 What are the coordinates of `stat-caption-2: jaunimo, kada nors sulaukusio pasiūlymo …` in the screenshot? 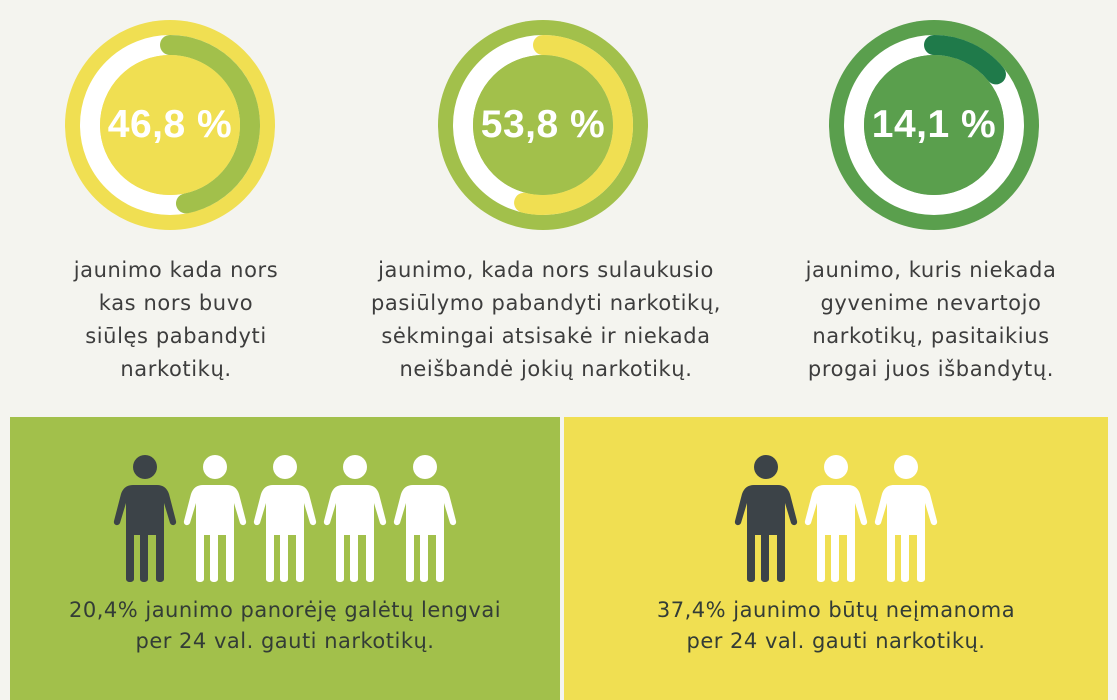 It's located at (546, 320).